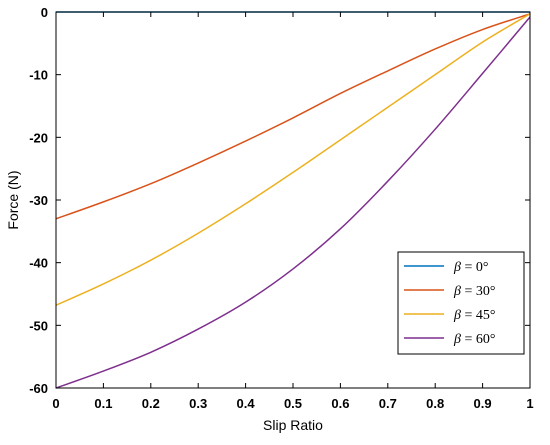  Describe the element at coordinates (293, 403) in the screenshot. I see `x-tick-label: 0.5` at that location.